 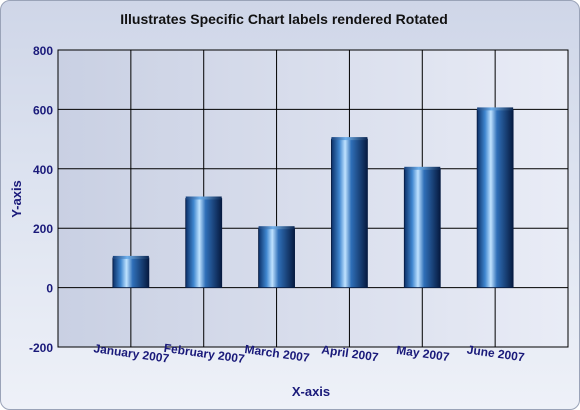 I want to click on y-axis-title: Y-axis, so click(x=16, y=199).